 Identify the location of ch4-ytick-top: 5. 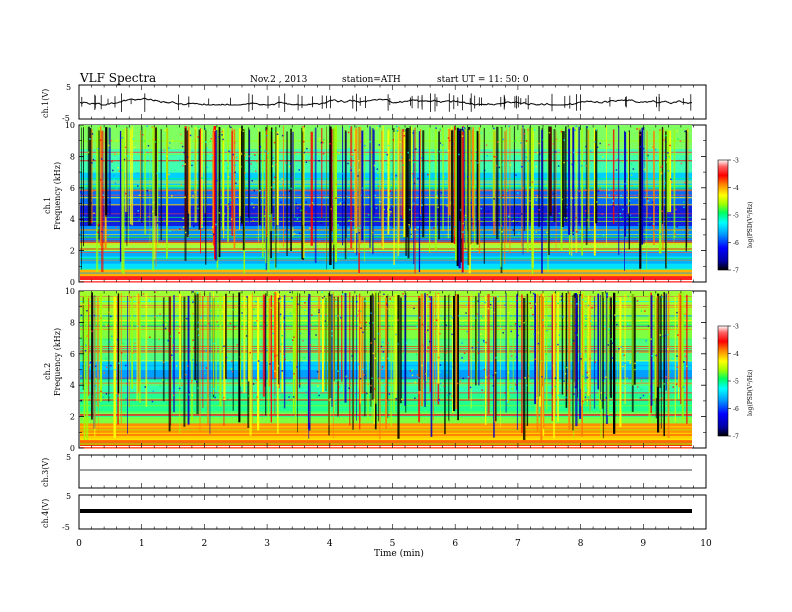
(68, 496).